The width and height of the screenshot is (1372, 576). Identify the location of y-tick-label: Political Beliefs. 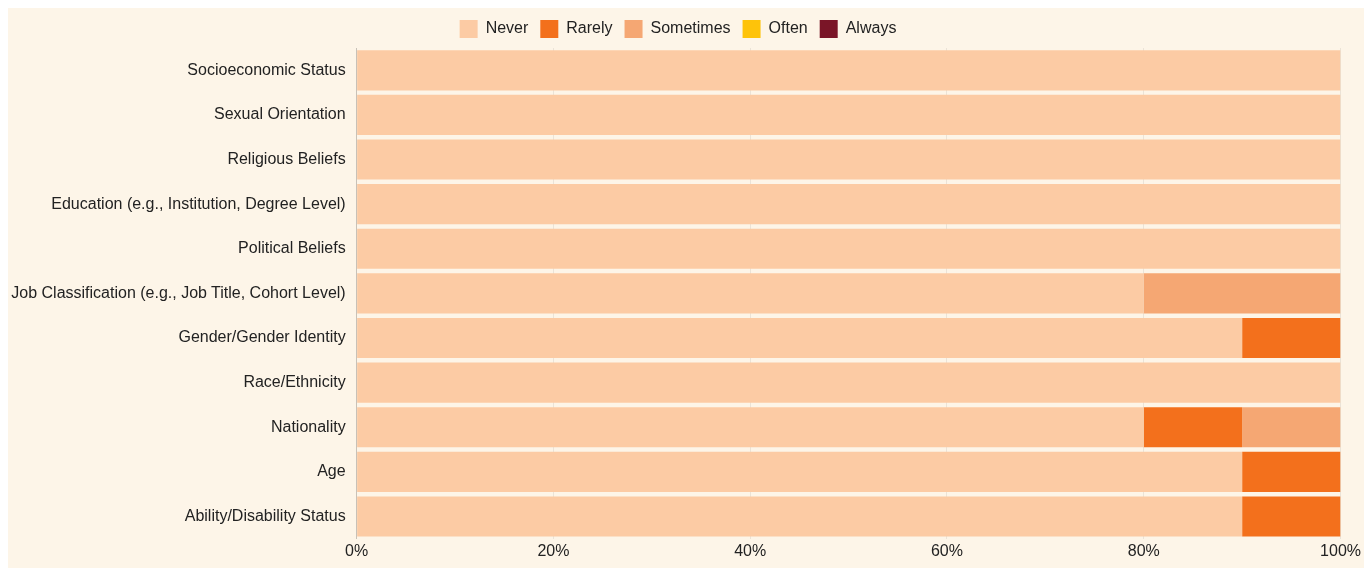
(292, 248).